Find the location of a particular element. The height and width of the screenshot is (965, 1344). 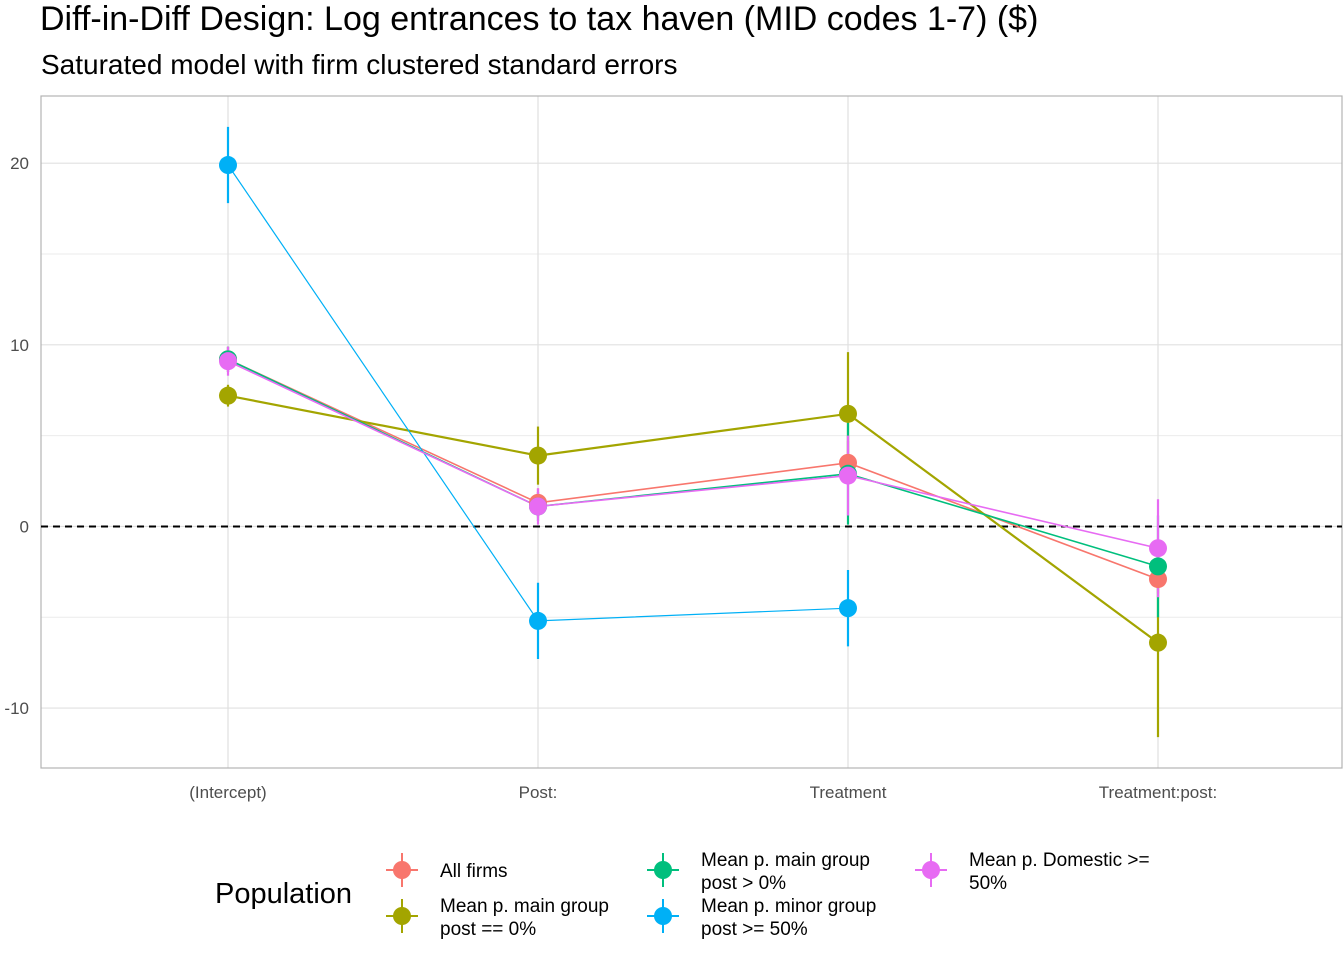

legend-item: Mean p. minor group post >= 50% is located at coordinates (761, 918).